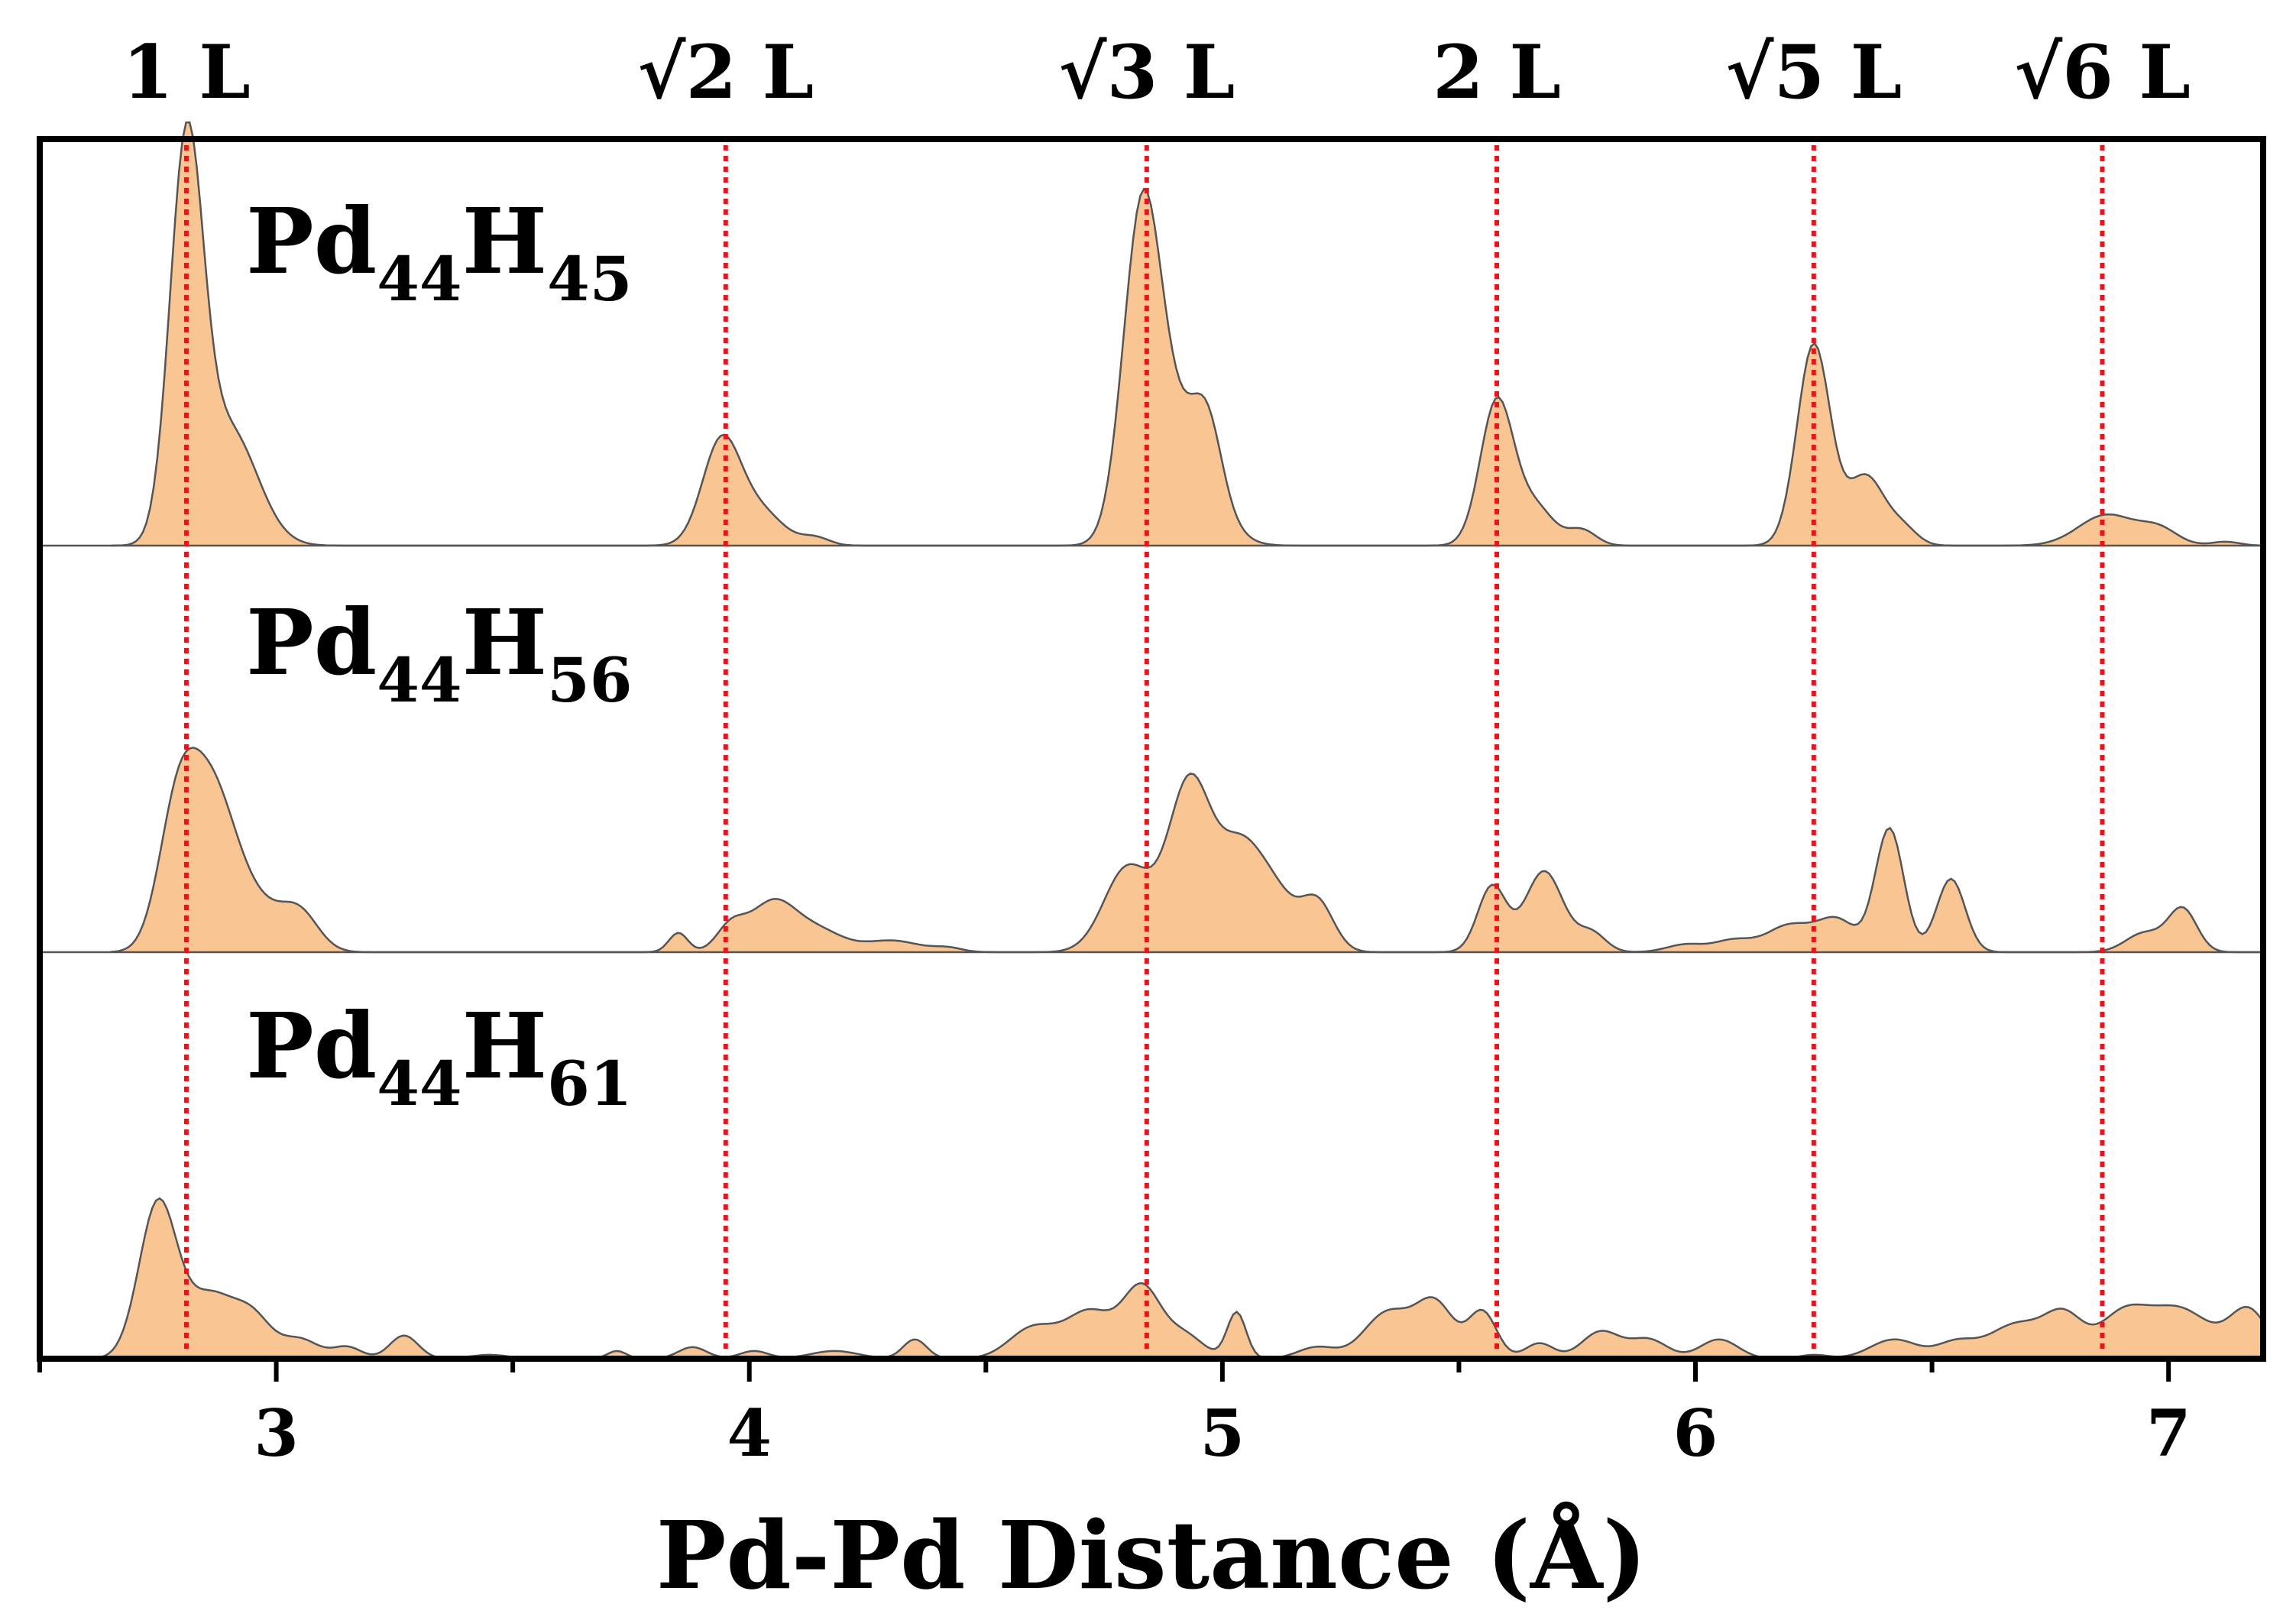 The height and width of the screenshot is (1617, 2296). What do you see at coordinates (2103, 72) in the screenshot?
I see `reference-line-label: √6 L` at bounding box center [2103, 72].